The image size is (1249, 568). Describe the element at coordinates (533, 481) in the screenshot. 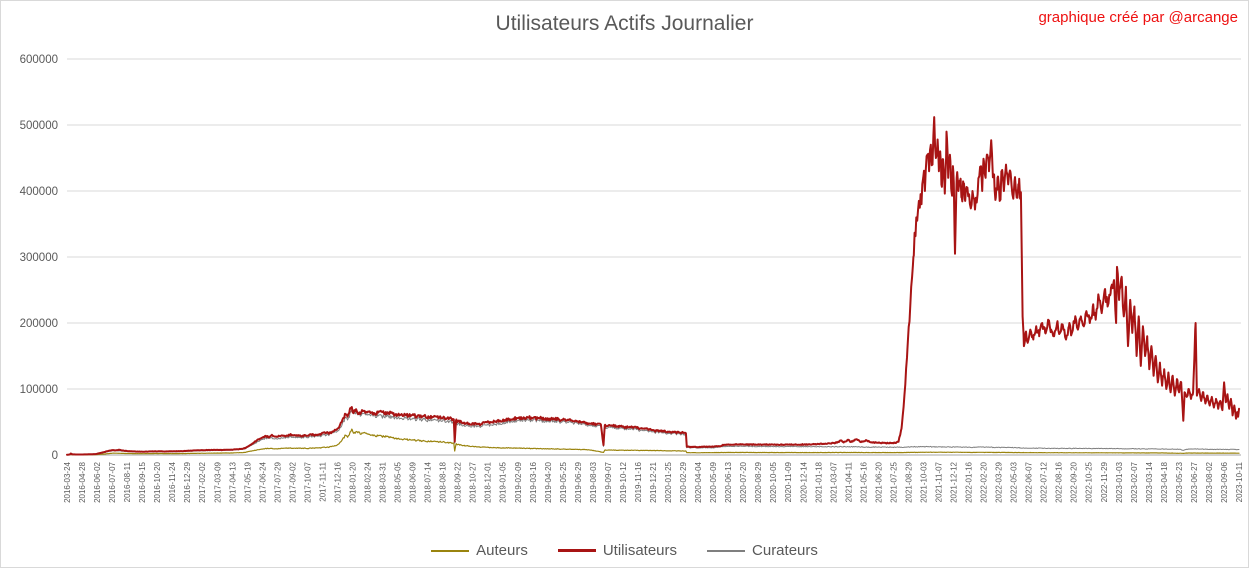

I see `x-tick-label: 2019-03-16` at that location.